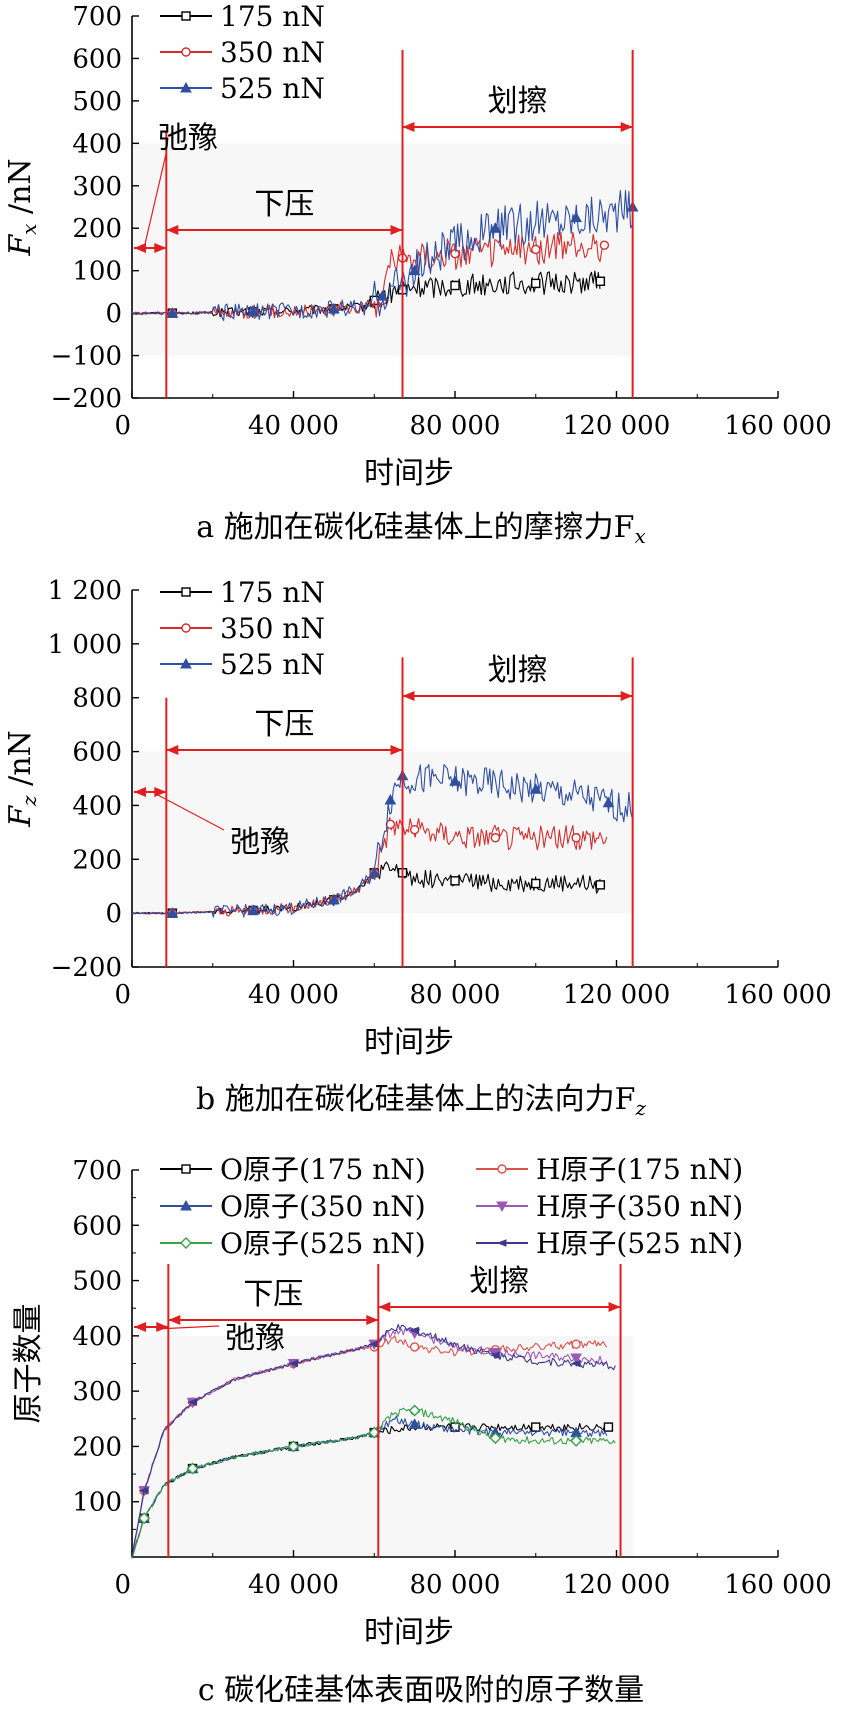 This screenshot has width=842, height=1714. What do you see at coordinates (284, 724) in the screenshot?
I see `chart2-press-label: 下压` at bounding box center [284, 724].